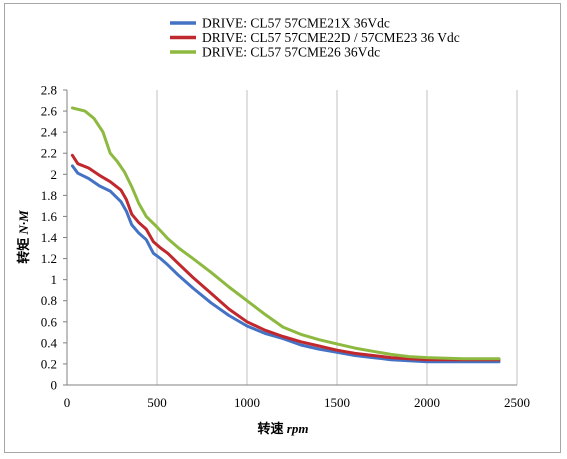 This screenshot has width=567, height=459. What do you see at coordinates (49, 363) in the screenshot?
I see `y-tick-label: 0.2` at bounding box center [49, 363].